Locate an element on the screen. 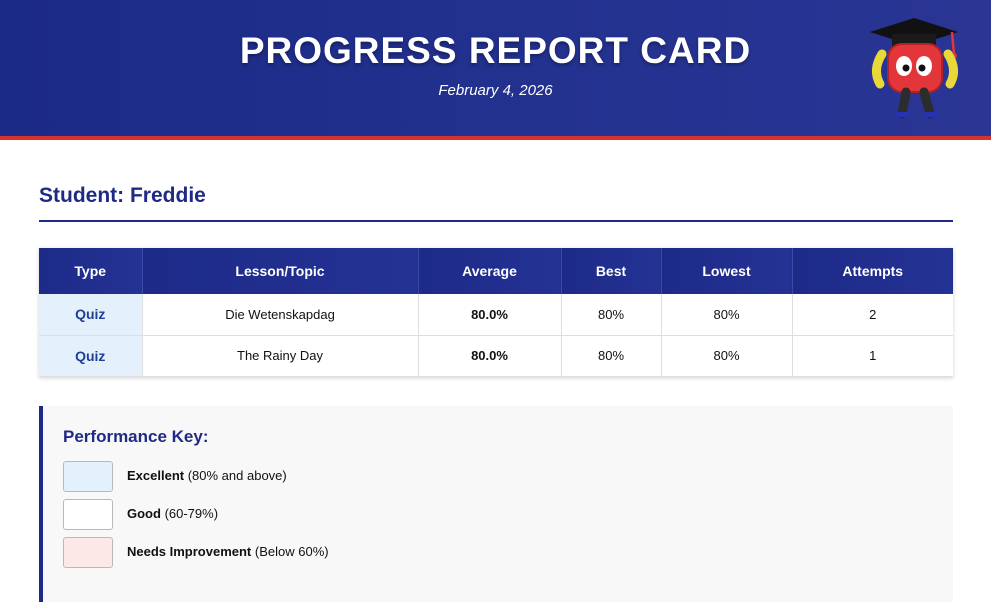 Image resolution: width=991 pixels, height=615 pixels. table-row: Quiz Die Wetenskapdag 80.0% 80% 80% 2 is located at coordinates (496, 315).